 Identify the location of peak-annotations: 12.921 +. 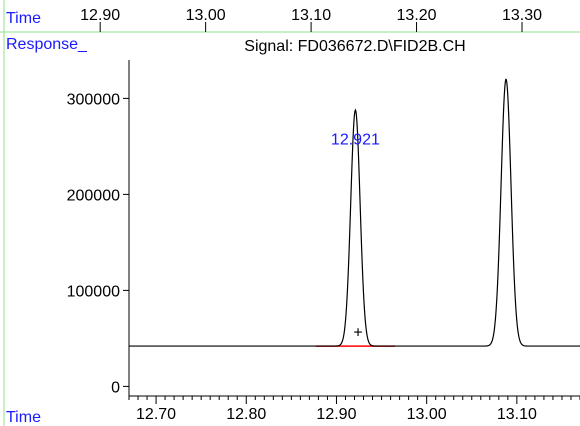
(355, 236).